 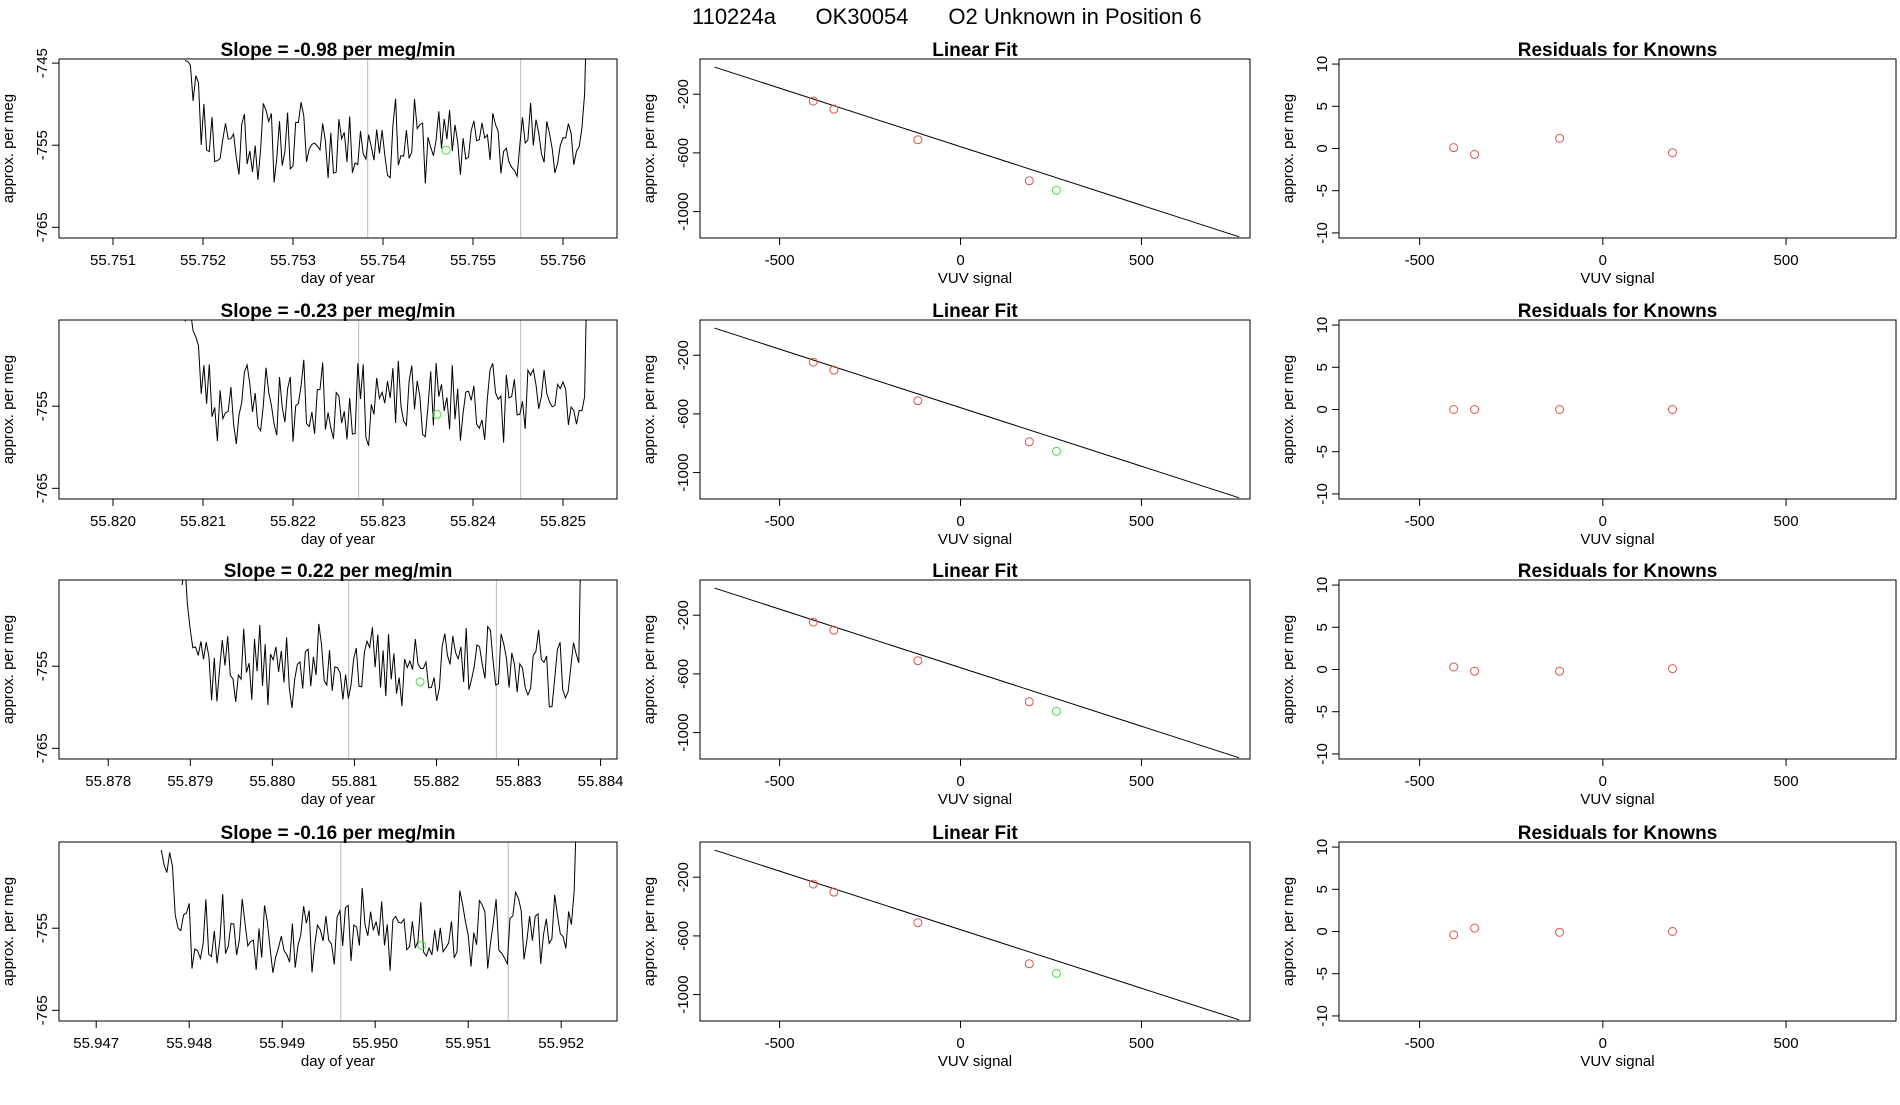 I want to click on row3-fit-y-tick-label: -200, so click(x=683, y=615).